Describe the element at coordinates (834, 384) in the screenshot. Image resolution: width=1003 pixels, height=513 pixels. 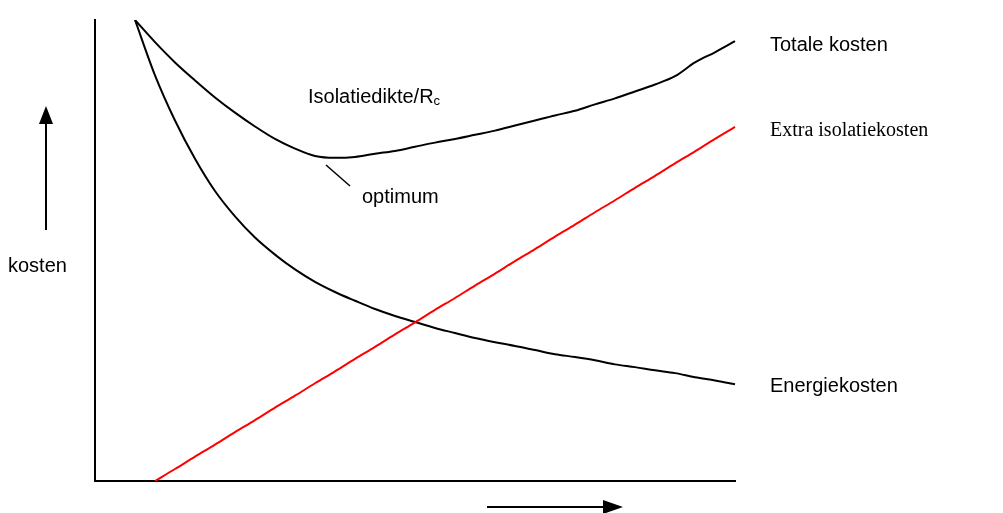
I see `series-label: Energiekosten` at that location.